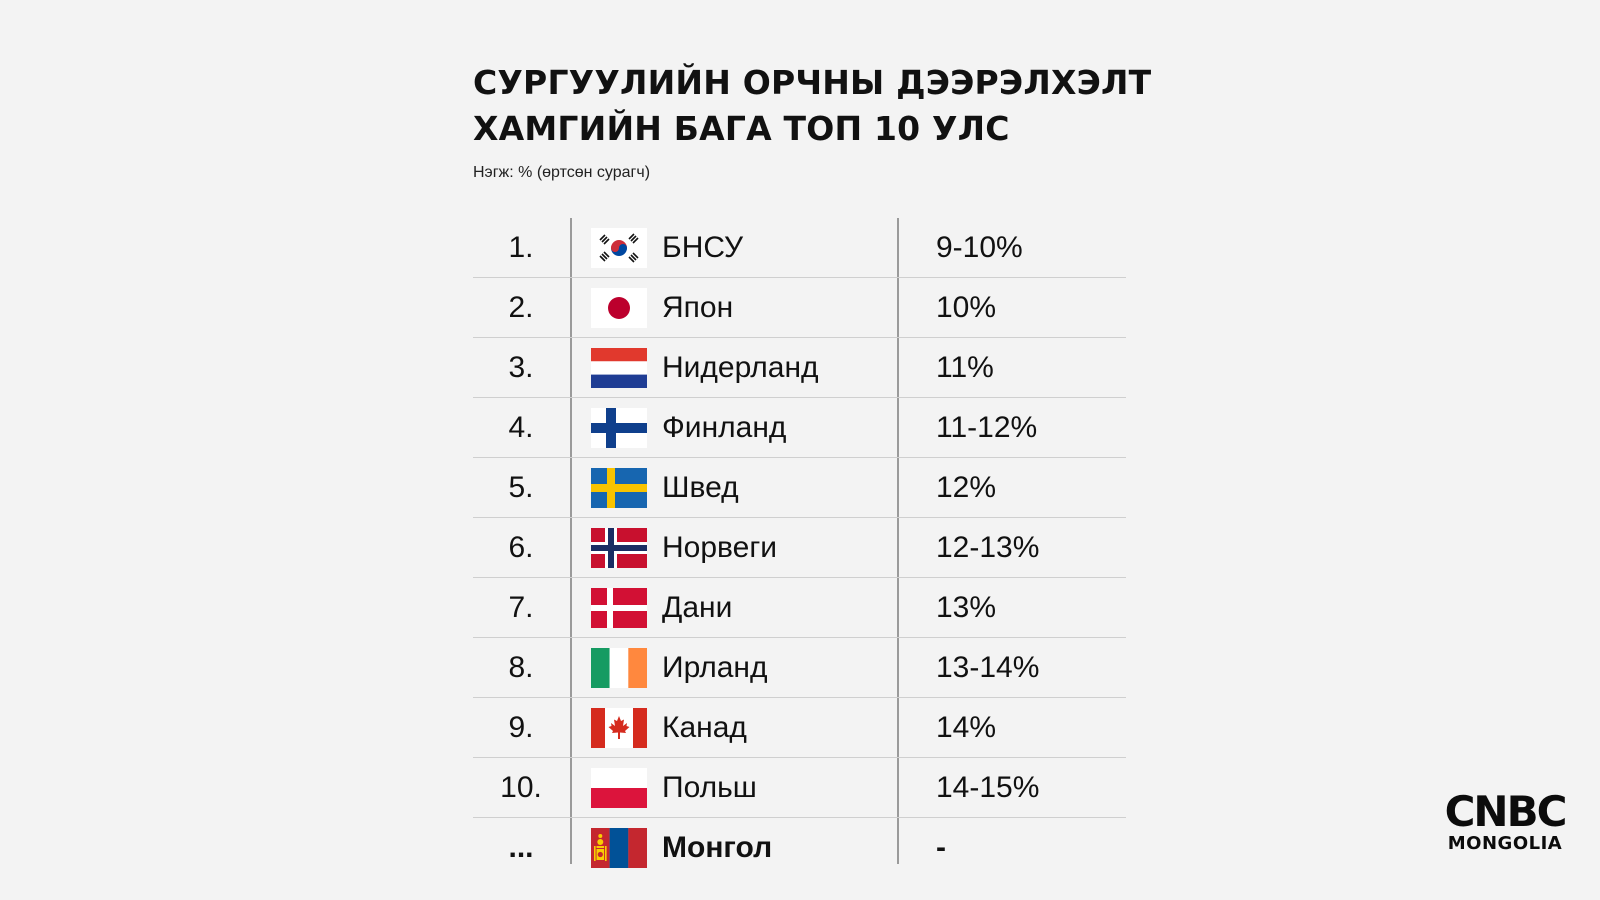 This screenshot has height=900, width=1600. What do you see at coordinates (966, 727) in the screenshot?
I see `value: 14%` at bounding box center [966, 727].